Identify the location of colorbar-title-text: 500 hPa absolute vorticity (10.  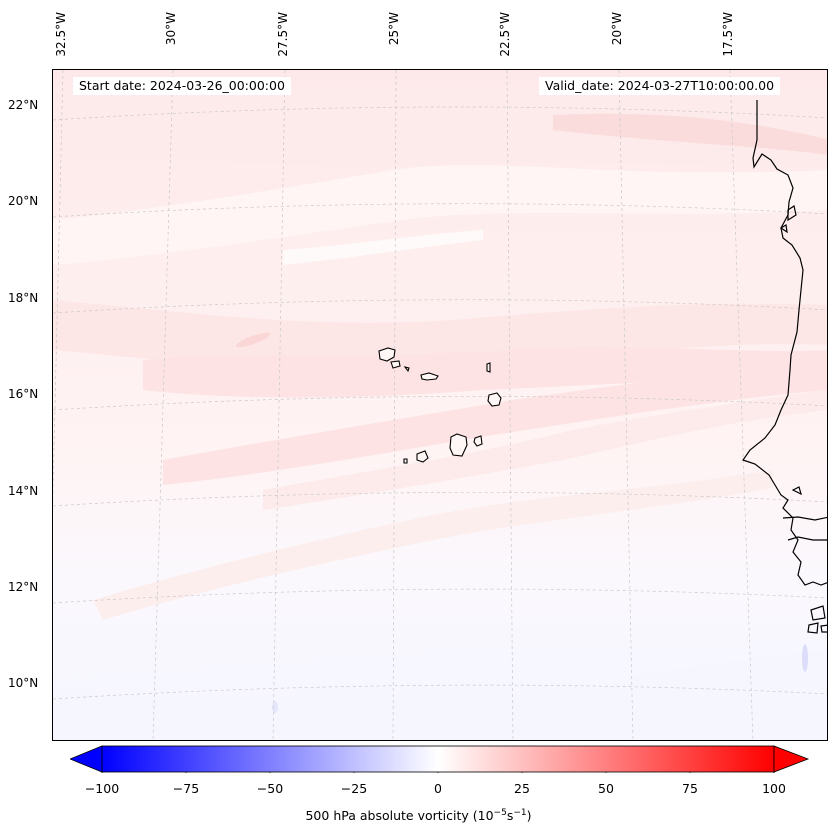
(399, 816).